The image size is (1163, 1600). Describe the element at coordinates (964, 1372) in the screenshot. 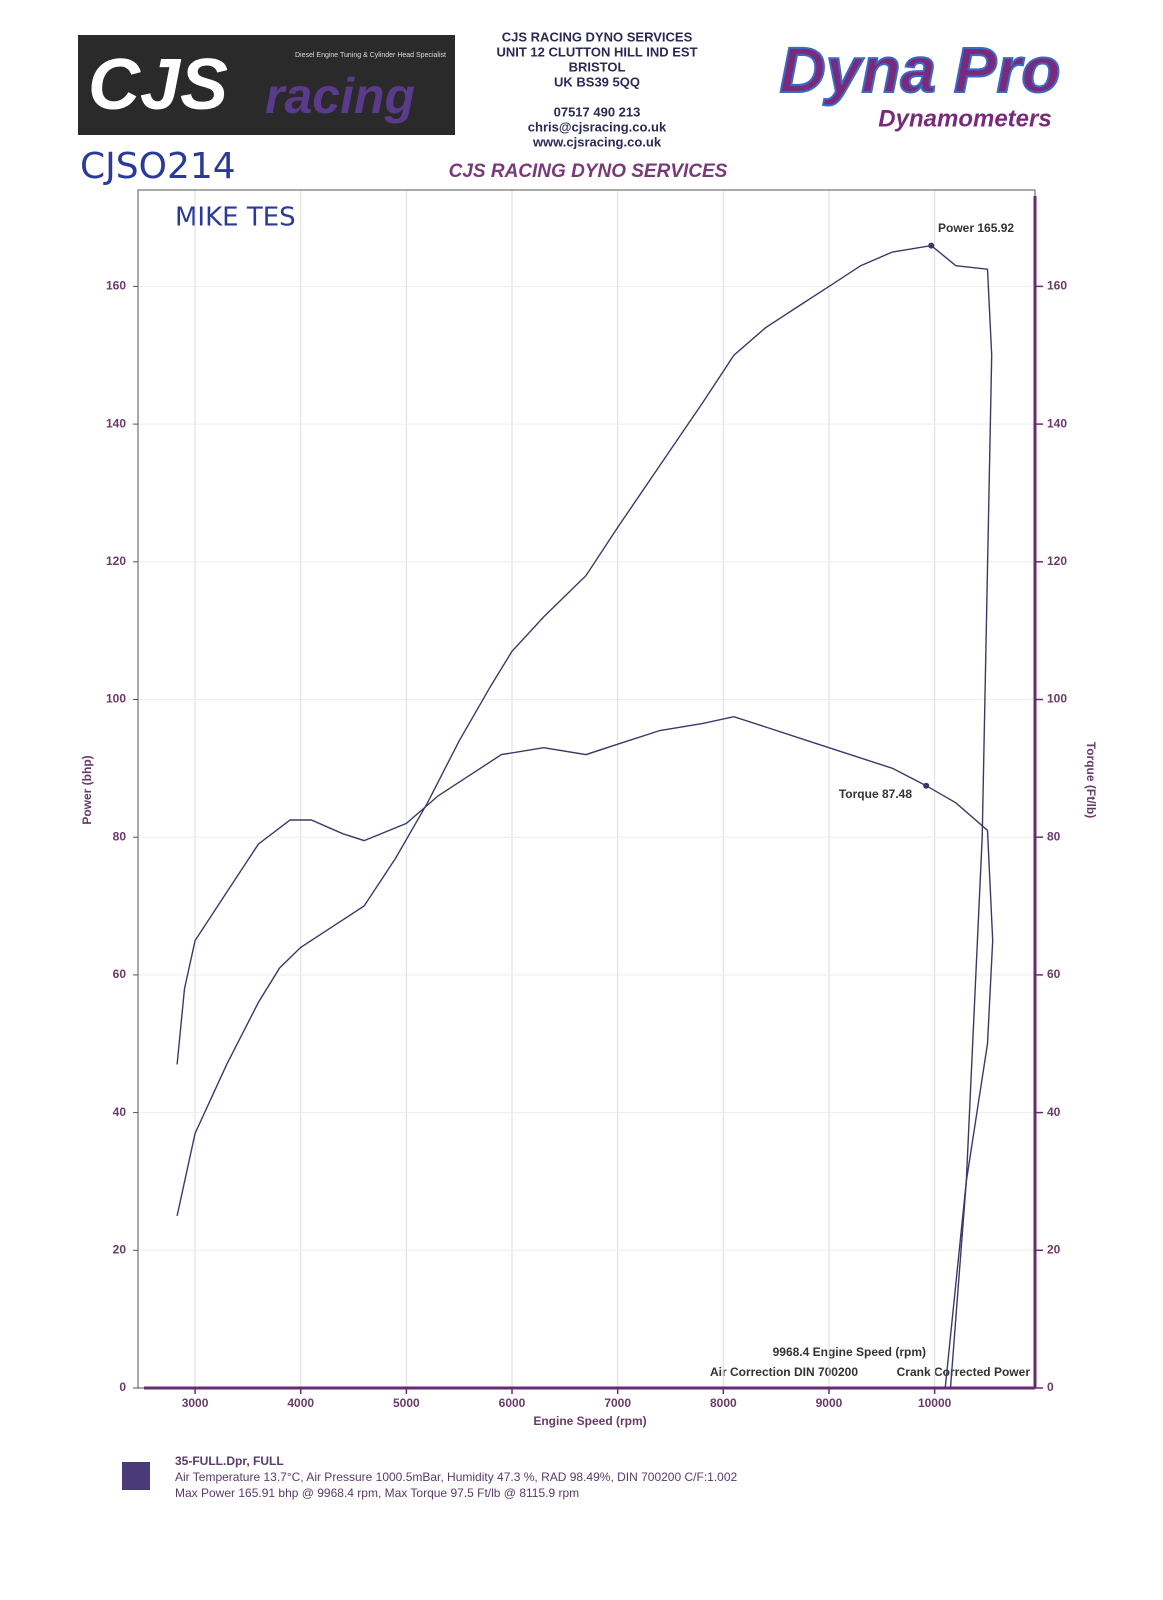

I see `power-type-annotation: Crank Corrected Power` at that location.